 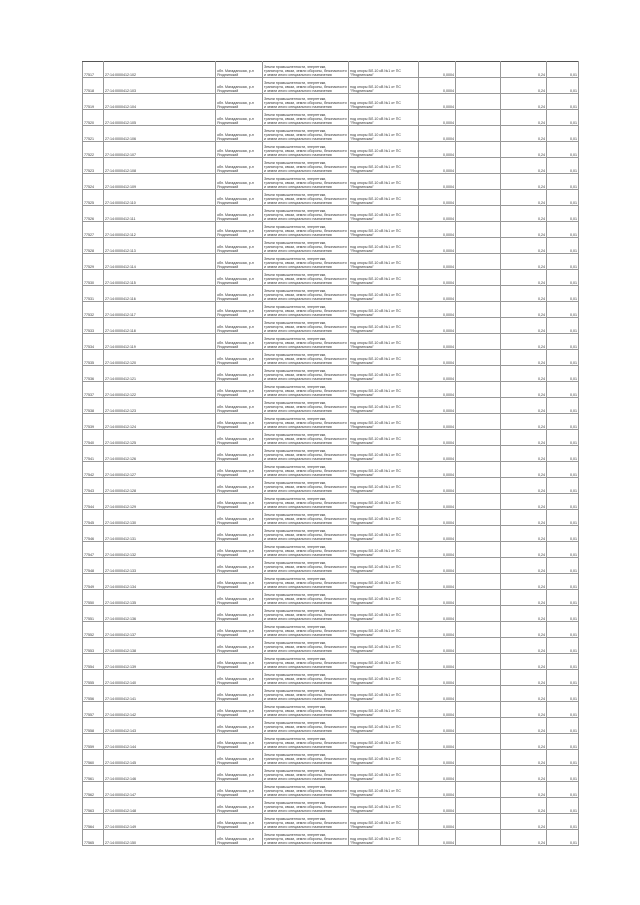 What do you see at coordinates (159, 117) in the screenshot?
I see `cadastral-number-cell: 27:14:0000412:105` at bounding box center [159, 117].